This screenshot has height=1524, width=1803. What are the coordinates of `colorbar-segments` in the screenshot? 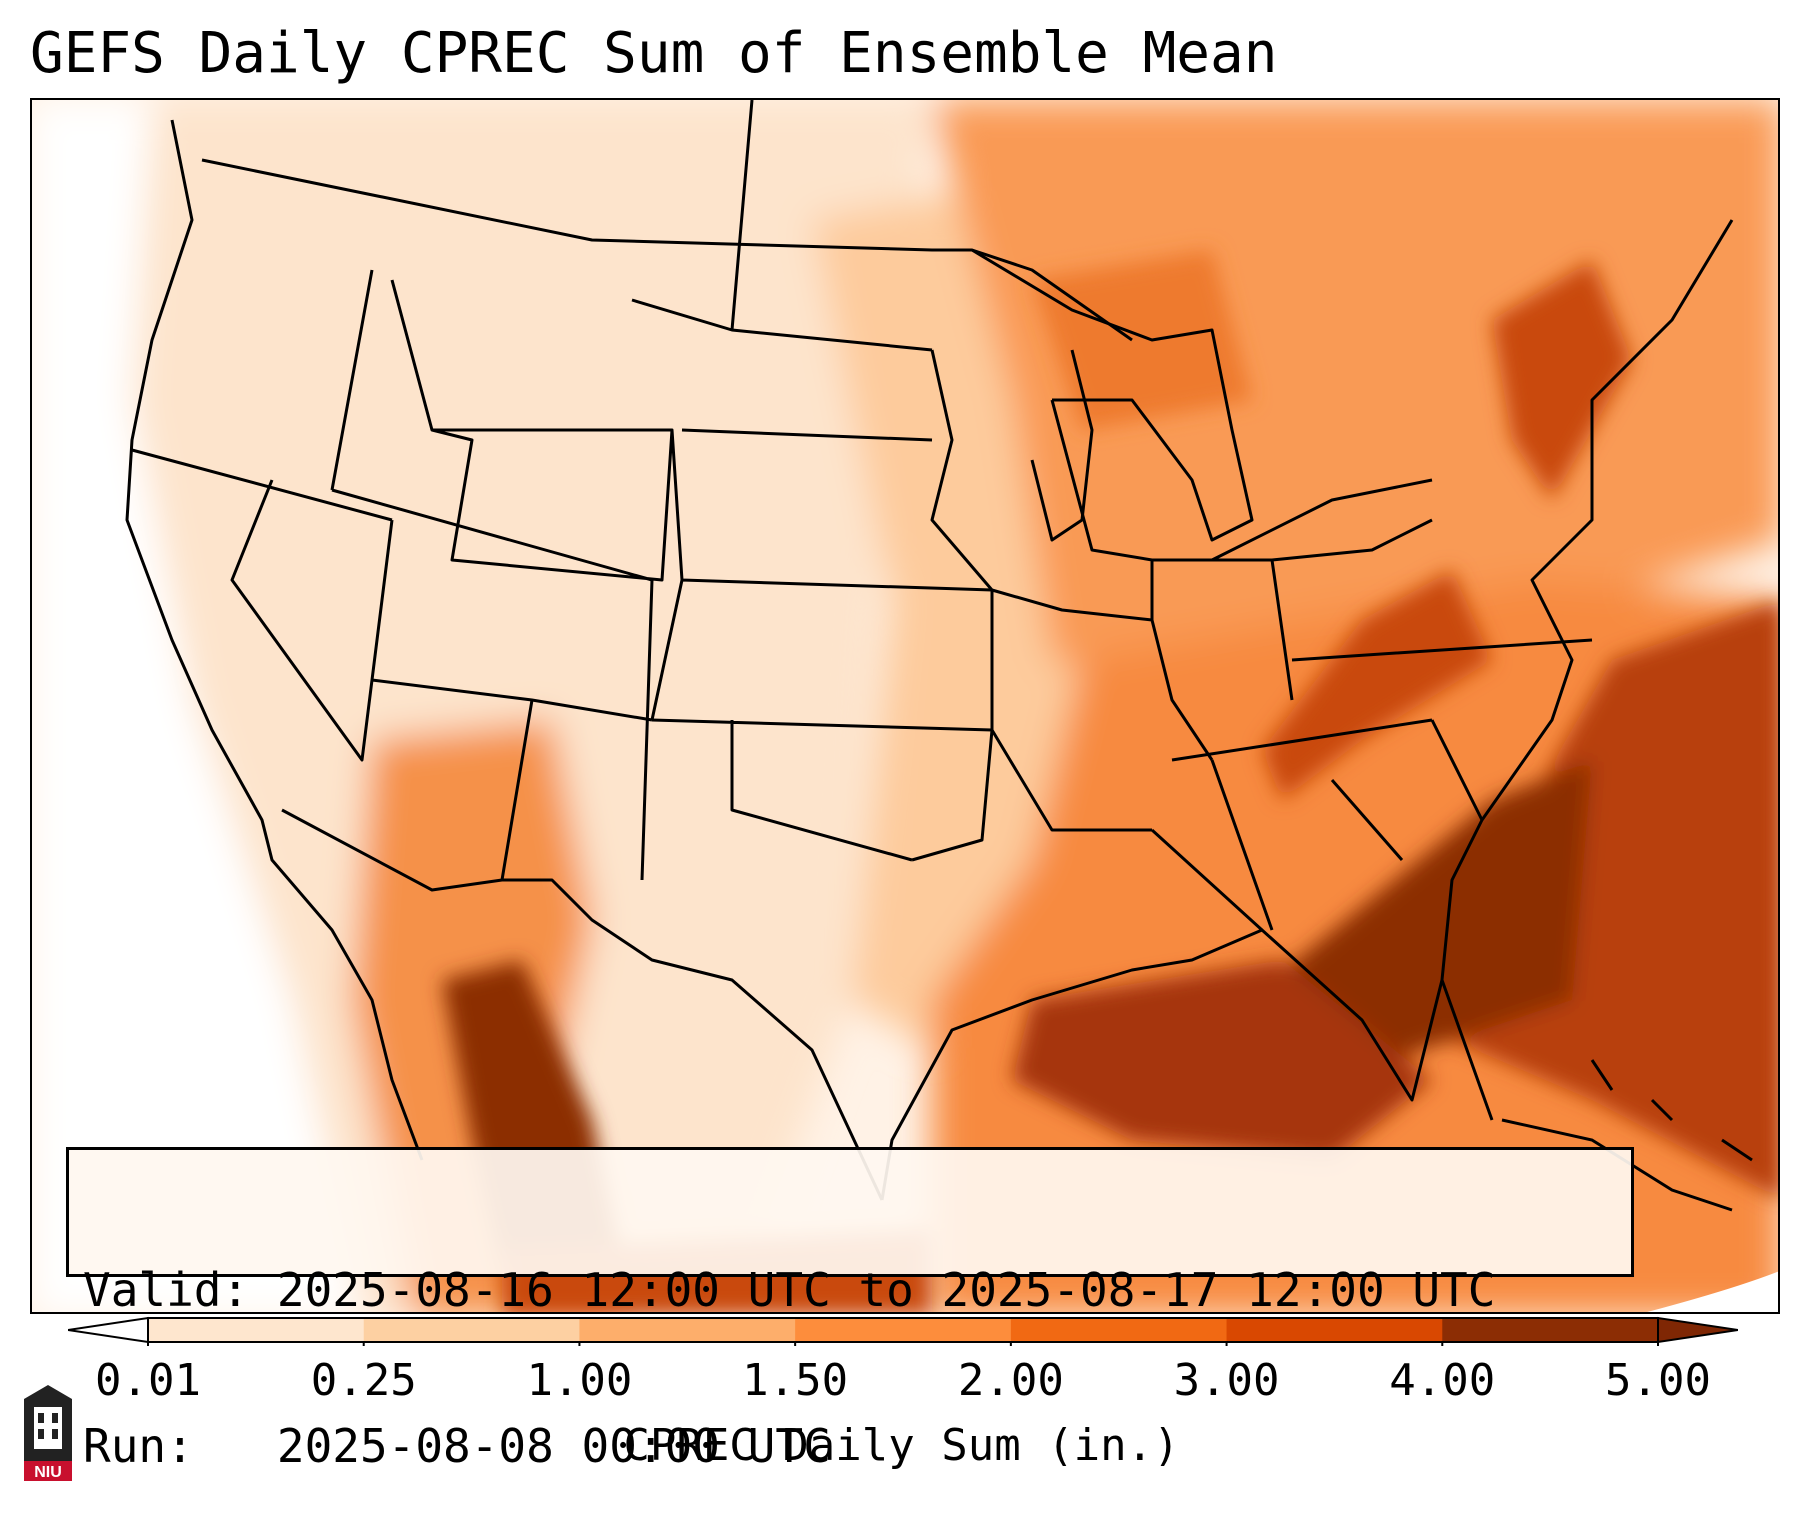 It's located at (903, 1330).